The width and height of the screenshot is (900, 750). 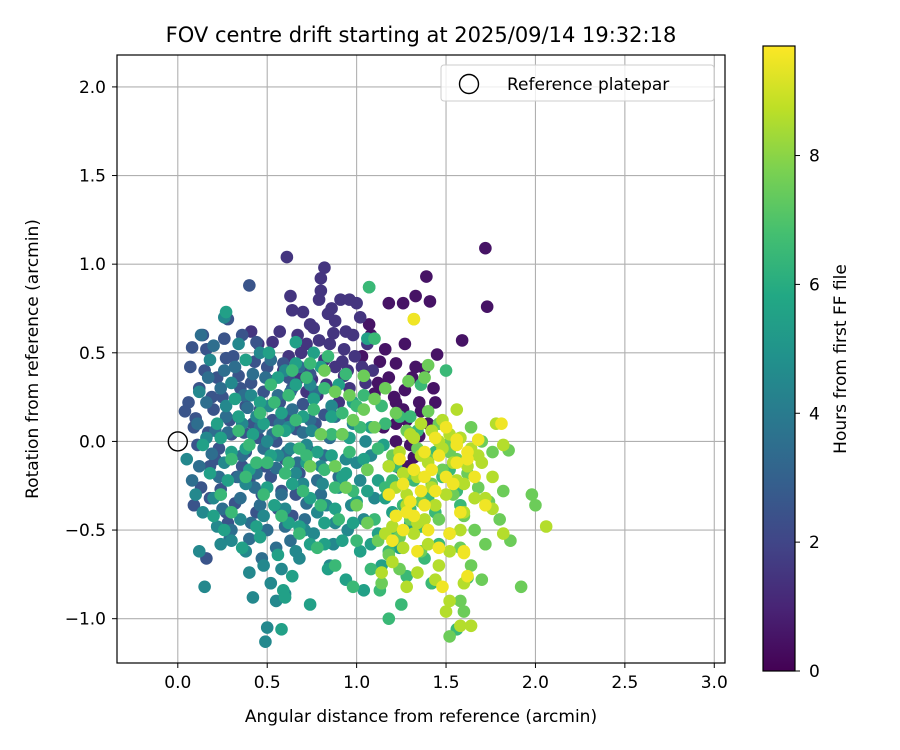 What do you see at coordinates (33, 359) in the screenshot?
I see `y-axis-label: Rotation from reference (arcmin)` at bounding box center [33, 359].